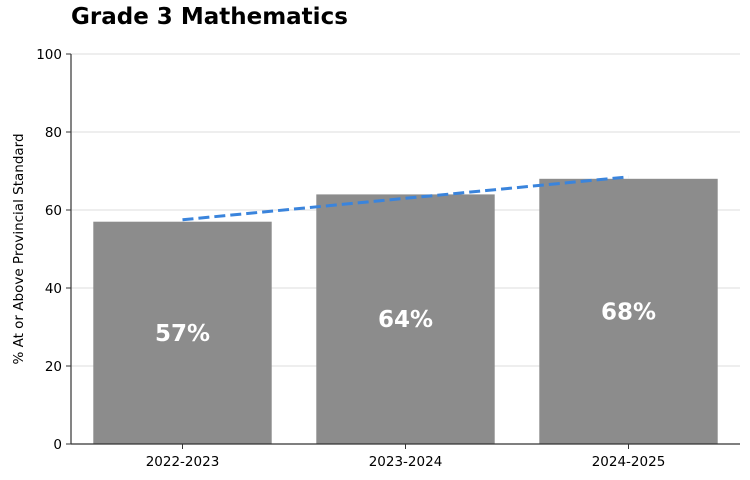  What do you see at coordinates (406, 462) in the screenshot?
I see `x-tick-label: 2023-2024` at bounding box center [406, 462].